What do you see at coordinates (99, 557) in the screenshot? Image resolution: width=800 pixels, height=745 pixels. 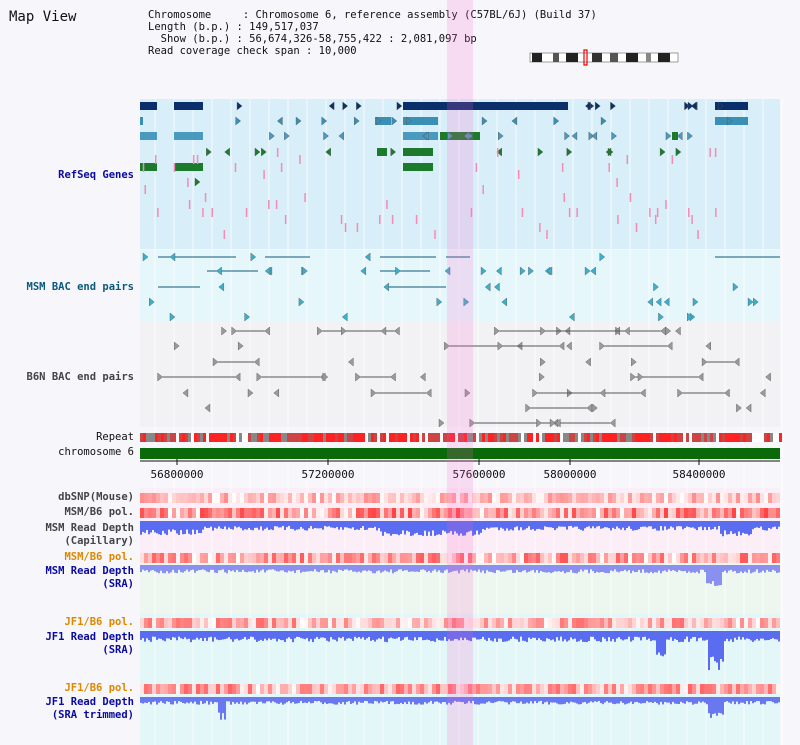 I see `msm-b6-pol-sra-label: MSM/B6 pol.` at bounding box center [99, 557].